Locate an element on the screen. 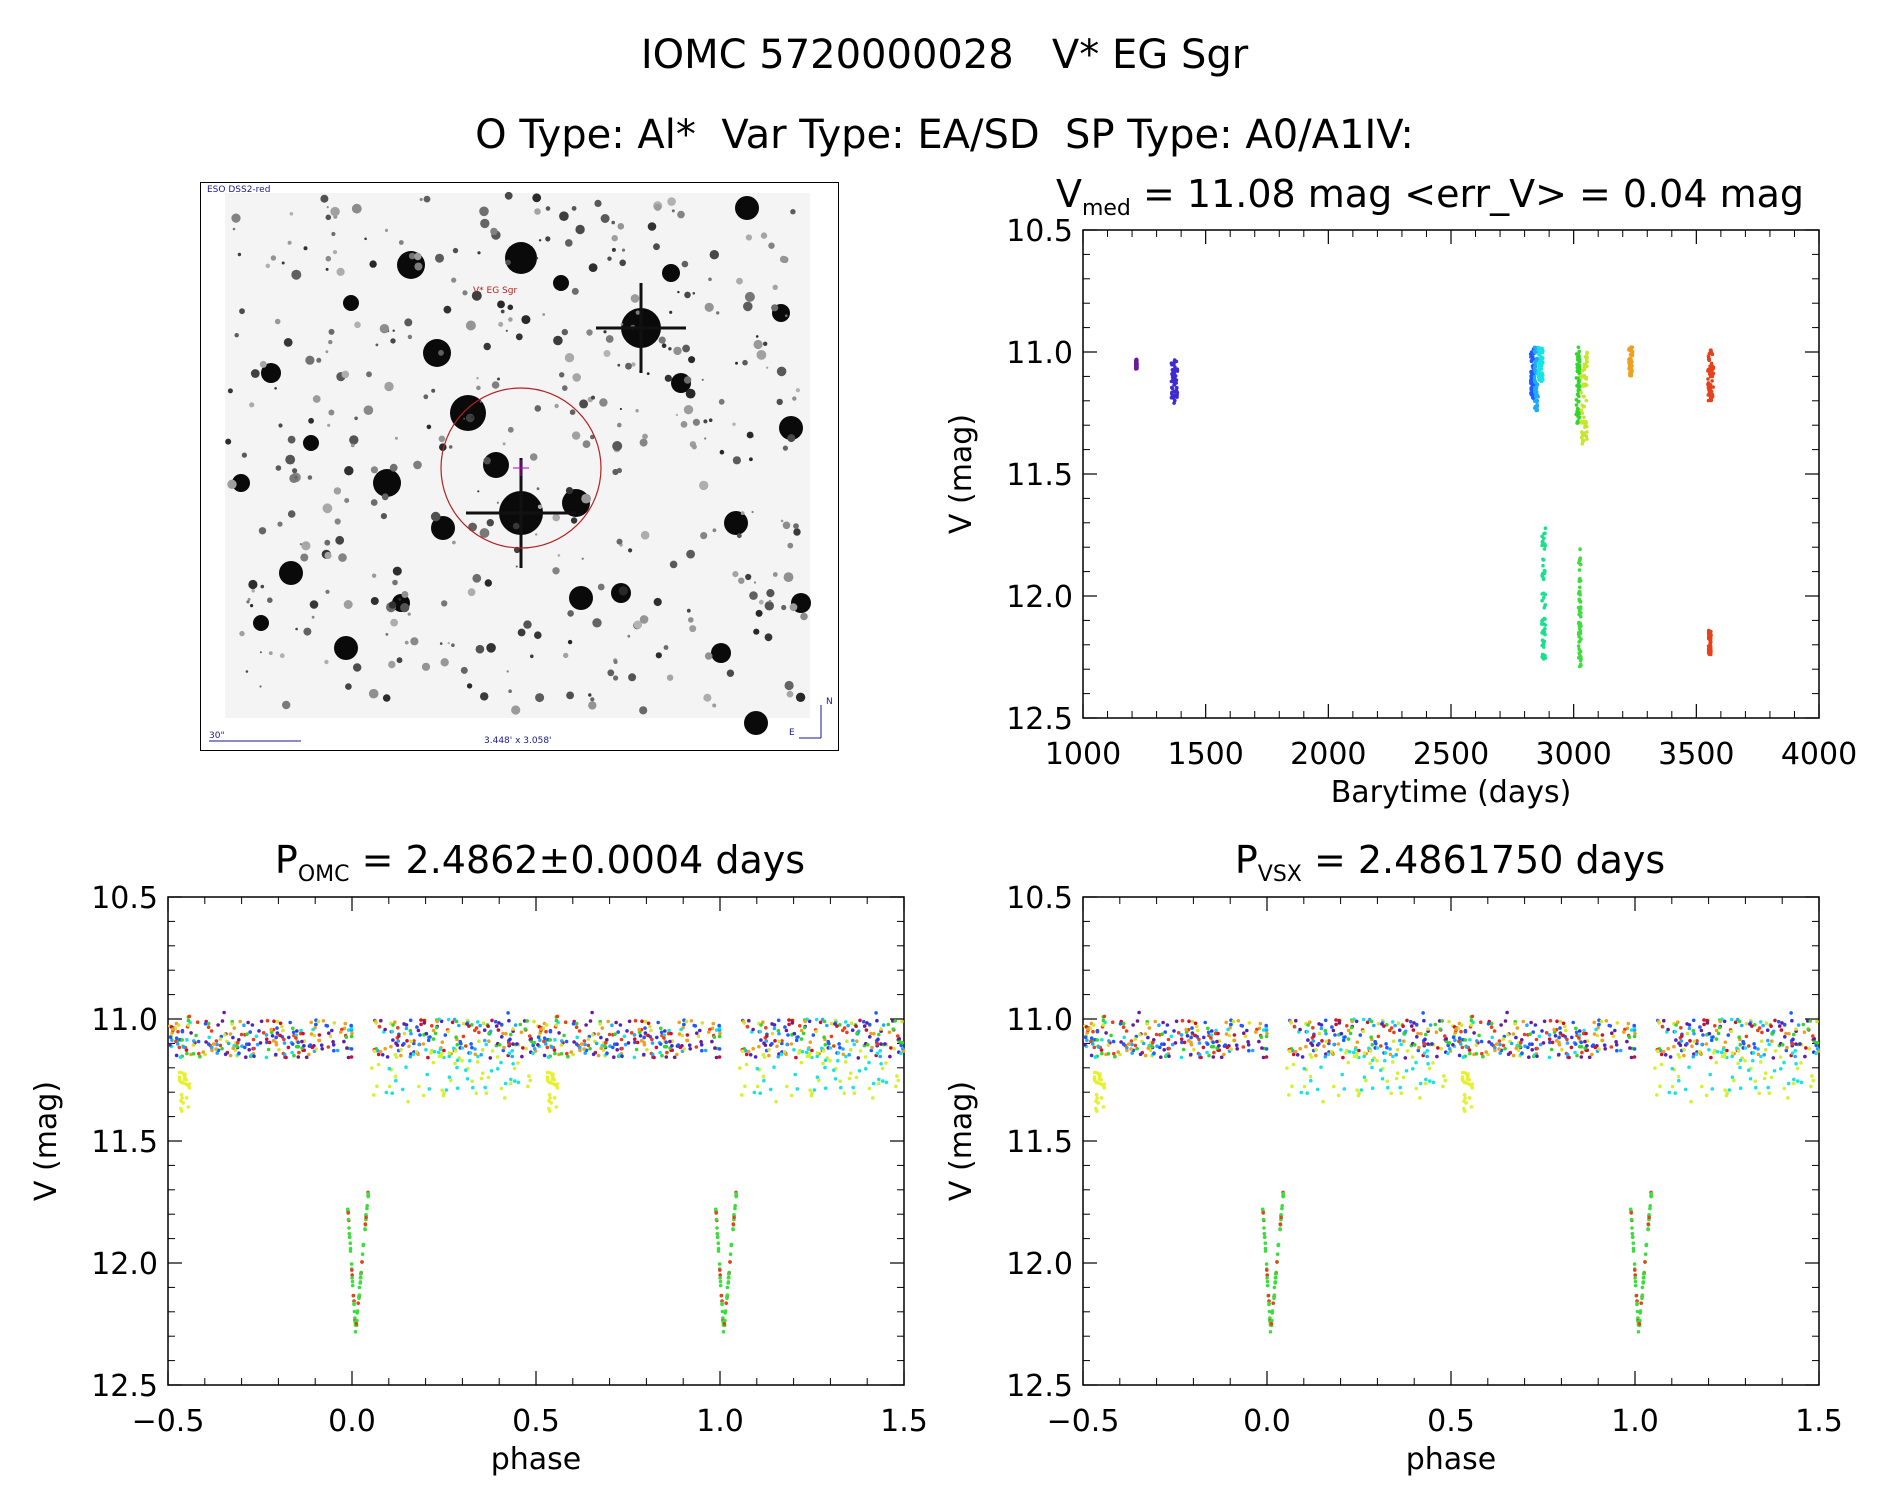 This screenshot has height=1494, width=1889. omc-xtick-label: 1.0 is located at coordinates (720, 1421).